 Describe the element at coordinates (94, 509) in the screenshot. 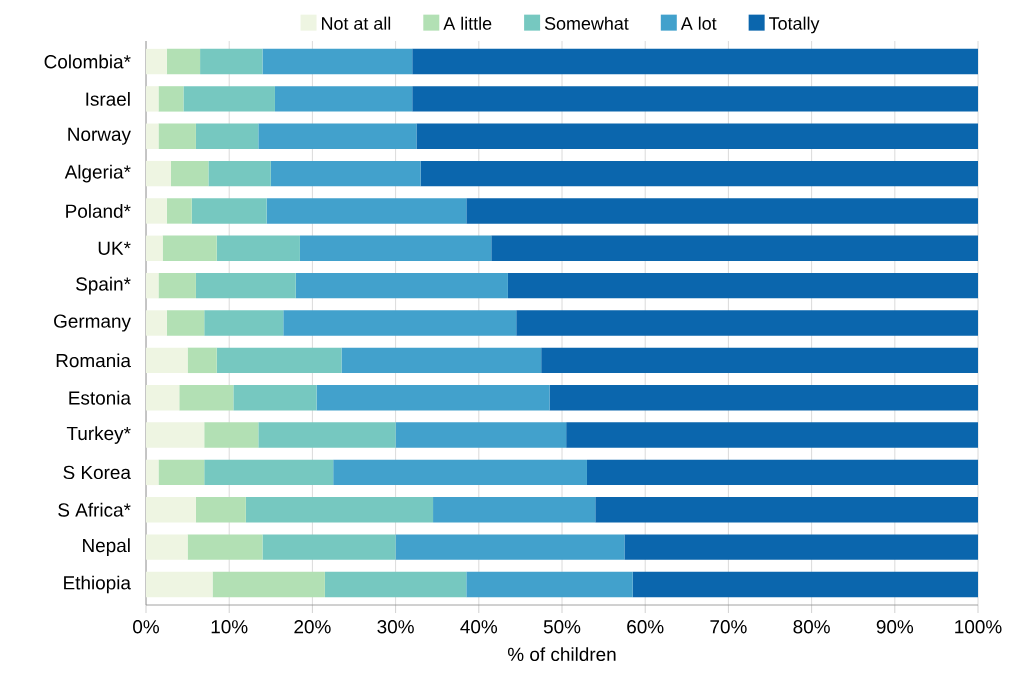

I see `y-tick-label: S Africa*` at that location.